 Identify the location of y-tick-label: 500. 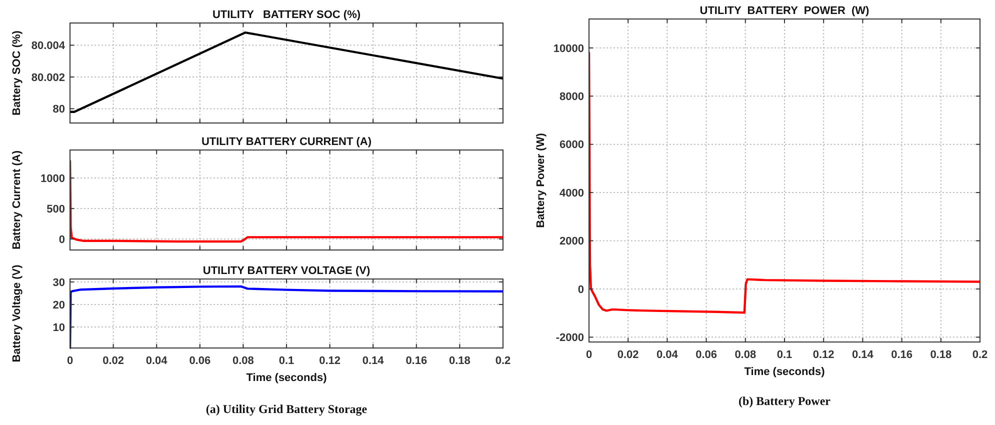
(55, 209).